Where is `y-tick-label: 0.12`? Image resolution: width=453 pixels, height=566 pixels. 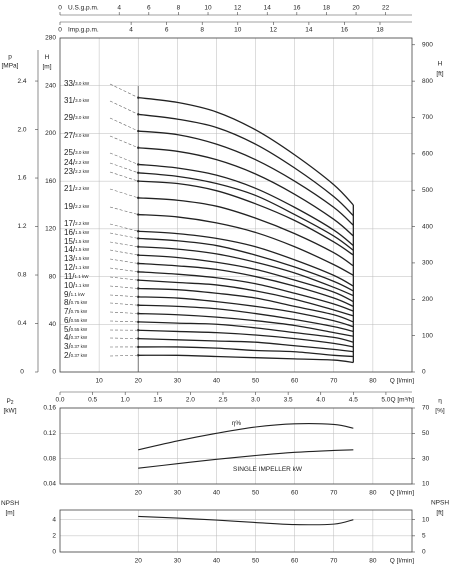
y-tick-label: 0.12 is located at coordinates (49, 433).